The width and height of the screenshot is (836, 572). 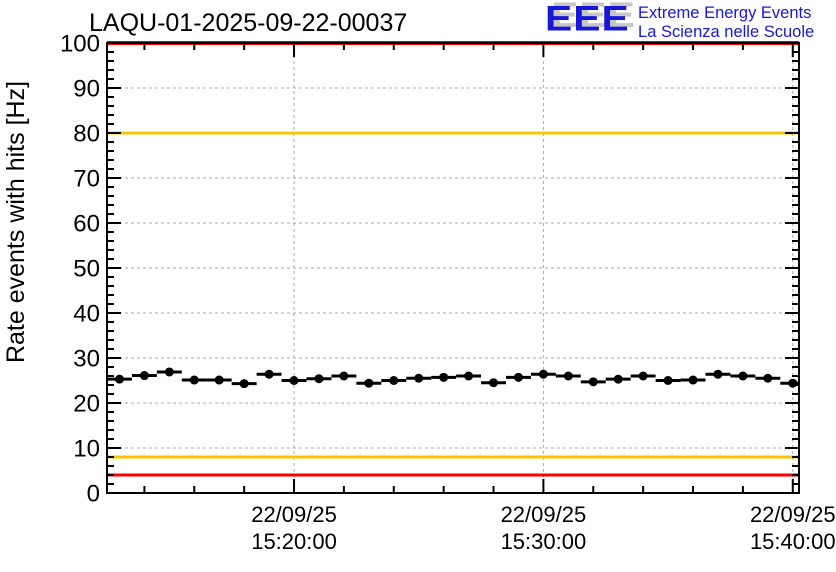 I want to click on data-series, so click(x=453, y=378).